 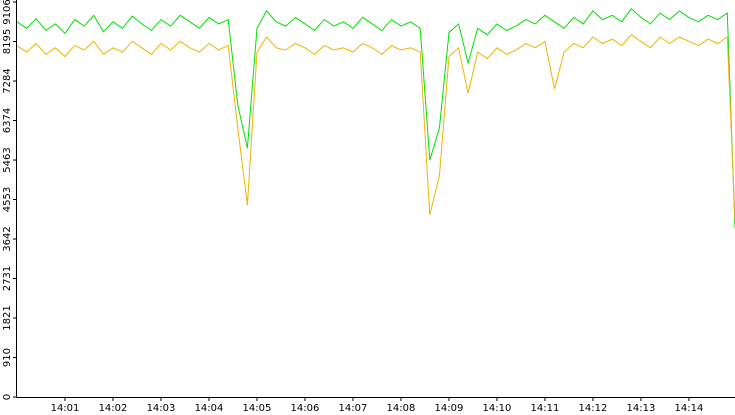 What do you see at coordinates (7, 278) in the screenshot?
I see `y-tick-label: 2731` at bounding box center [7, 278].